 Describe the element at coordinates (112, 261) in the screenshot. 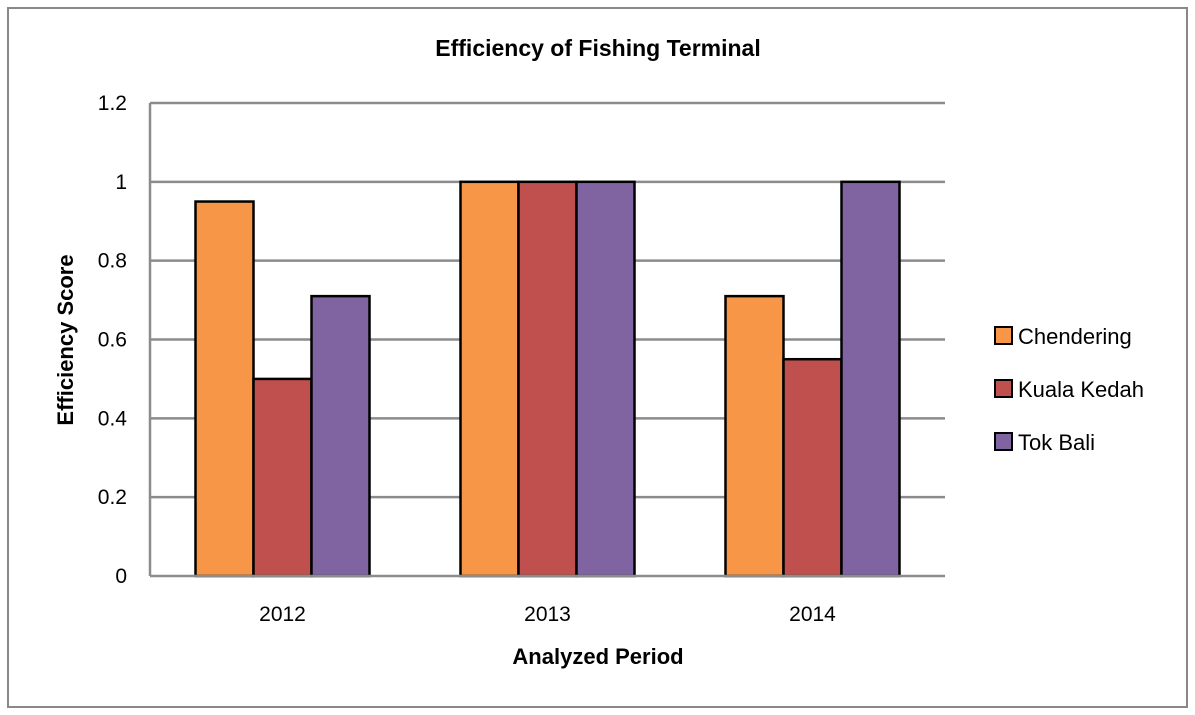

I see `y-tick-label: 0.8` at that location.